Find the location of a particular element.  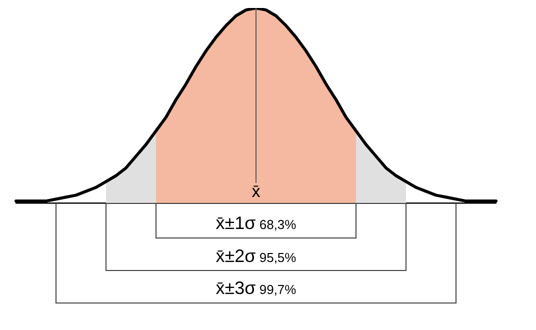

text: x̄±1σ 68,3% is located at coordinates (256, 223).